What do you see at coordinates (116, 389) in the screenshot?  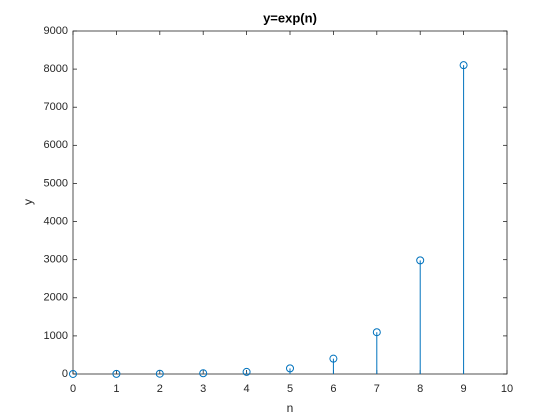 I see `x-tick-label: 1` at bounding box center [116, 389].